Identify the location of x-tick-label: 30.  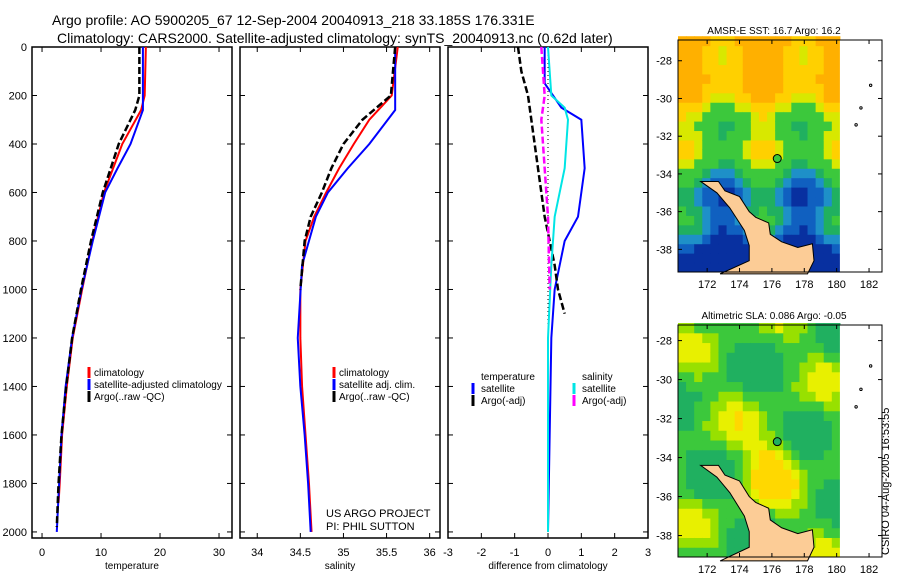
(219, 553).